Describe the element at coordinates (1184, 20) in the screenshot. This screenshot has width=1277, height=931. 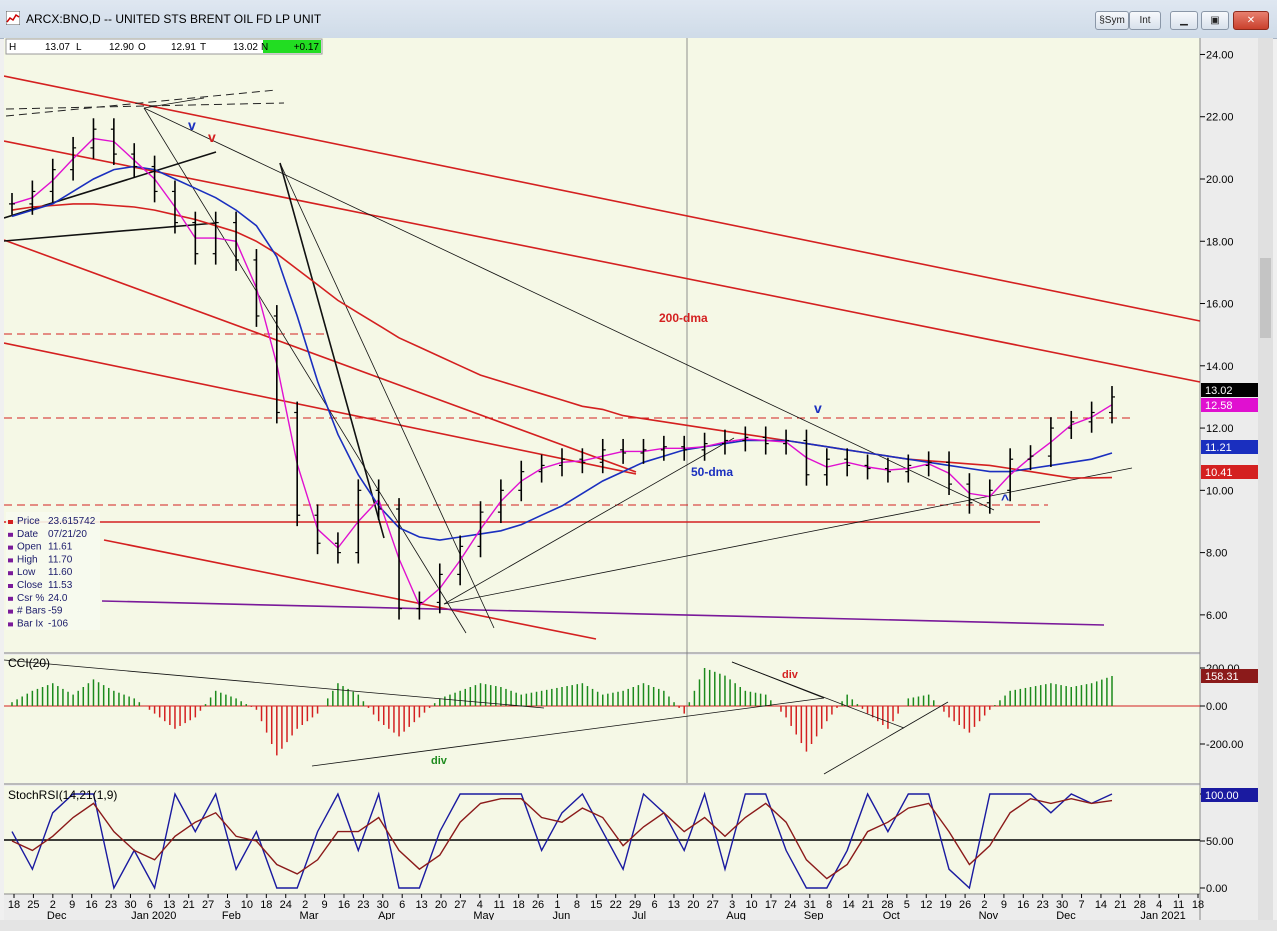
I see `minimize-button: ▁` at that location.